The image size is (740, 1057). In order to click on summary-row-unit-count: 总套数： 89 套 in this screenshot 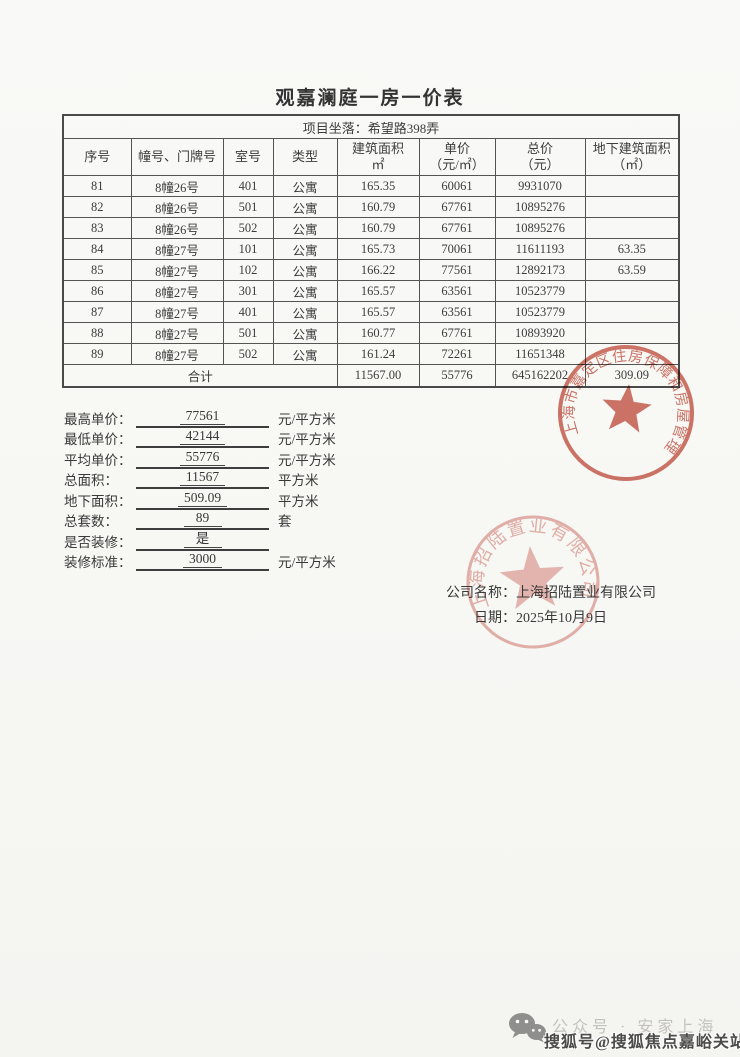, I will do `click(200, 520)`.